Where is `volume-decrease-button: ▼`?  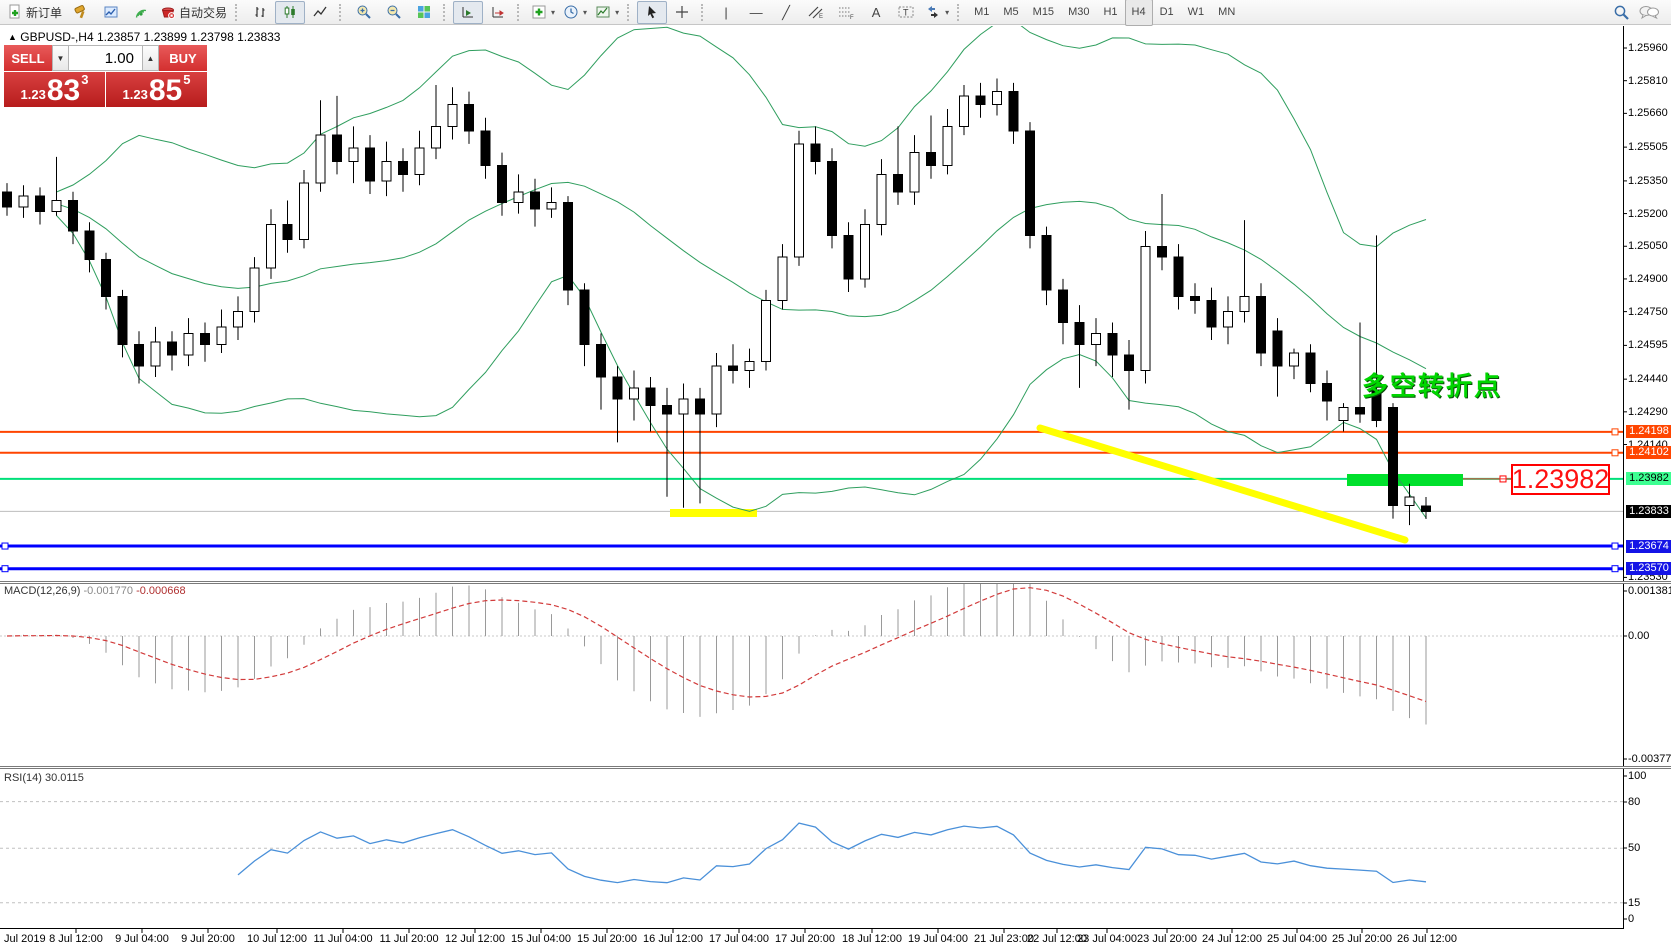
volume-decrease-button: ▼ is located at coordinates (60, 58).